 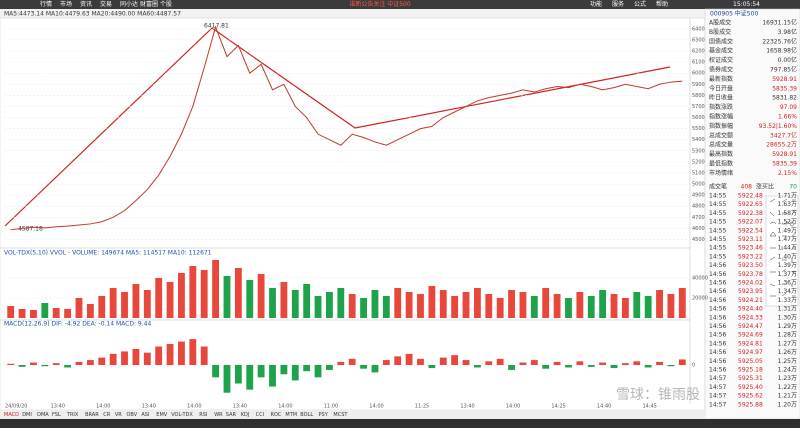 What do you see at coordinates (717, 352) in the screenshot?
I see `trade-time: 14:56` at bounding box center [717, 352].